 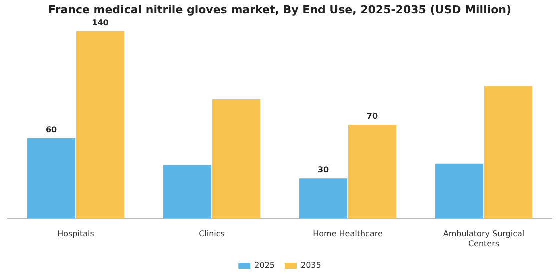 I want to click on x-tick-label: Clinics, so click(x=212, y=234).